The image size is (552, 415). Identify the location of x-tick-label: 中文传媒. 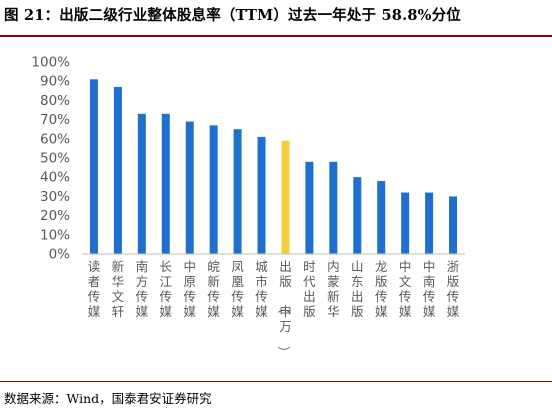
(405, 289).